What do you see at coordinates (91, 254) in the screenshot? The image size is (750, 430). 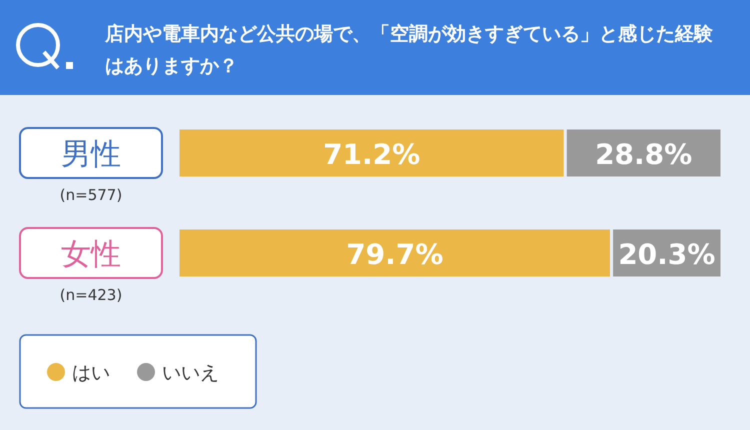 I see `y-tick-label: 女性` at bounding box center [91, 254].